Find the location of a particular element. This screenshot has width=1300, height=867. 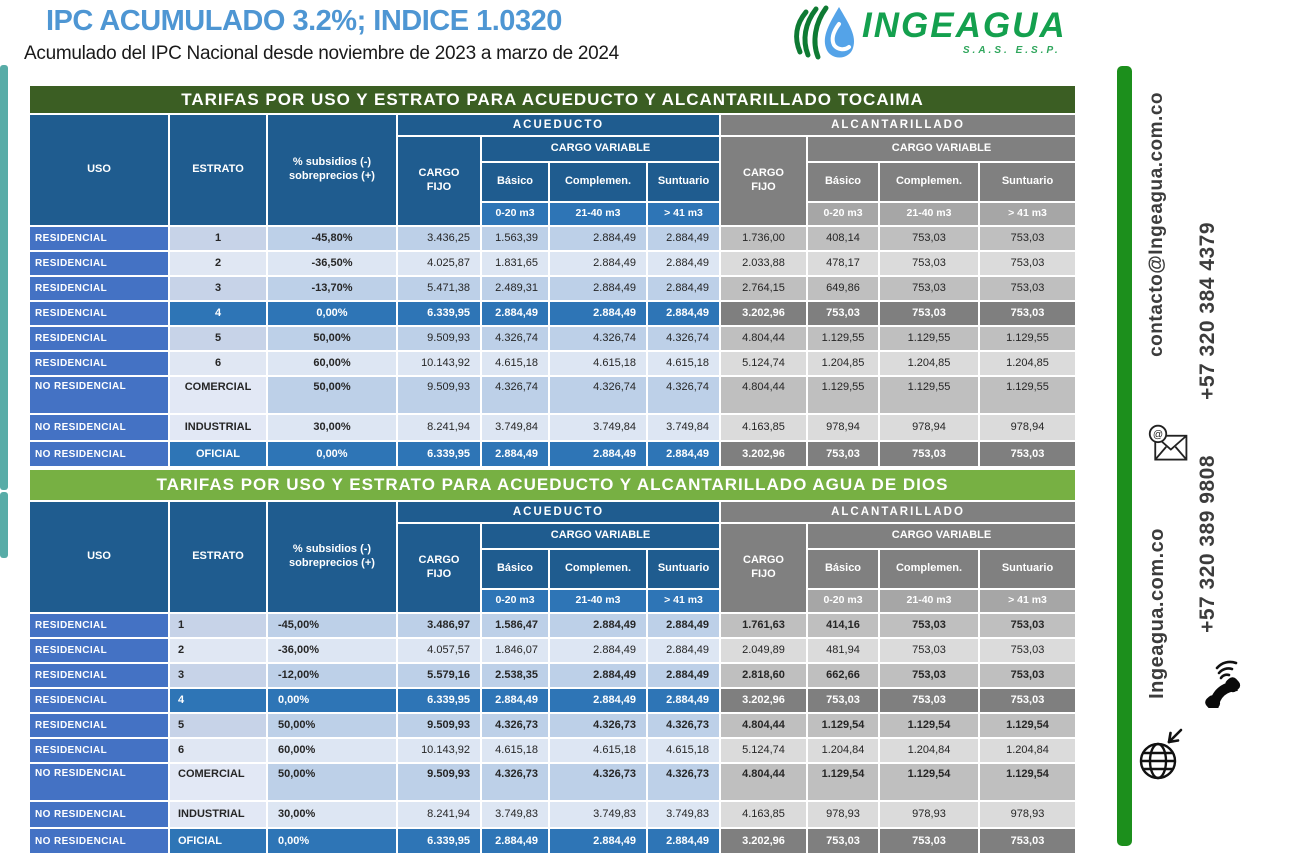

subsidio-pct-cell: 0,00% is located at coordinates (332, 454).